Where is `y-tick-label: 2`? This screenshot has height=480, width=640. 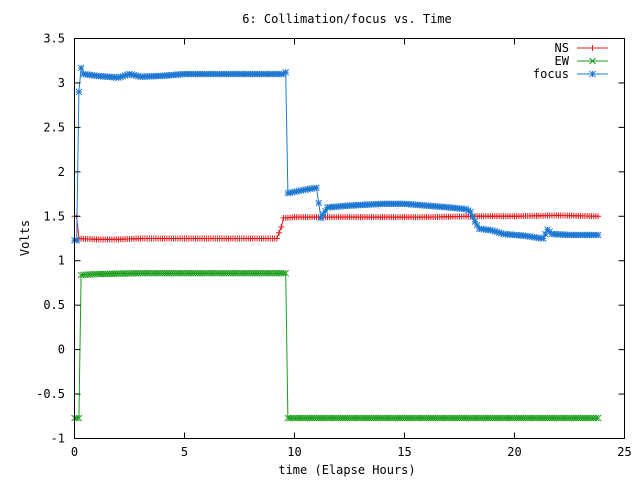 y-tick-label: 2 is located at coordinates (61, 172).